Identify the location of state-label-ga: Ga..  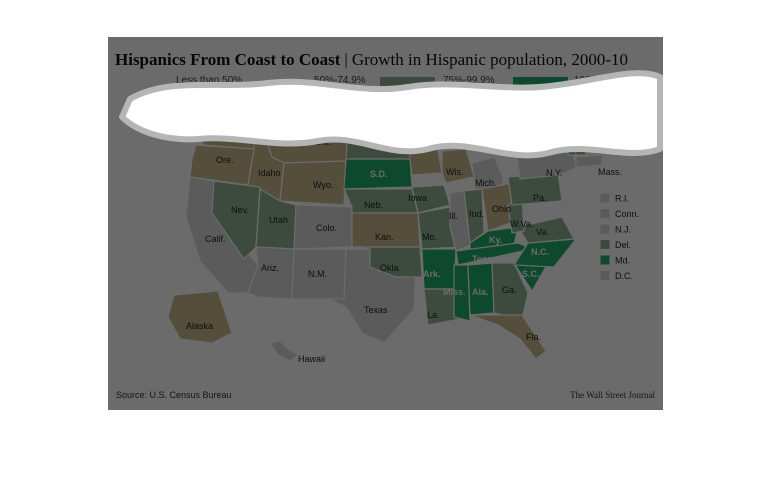
(509, 290).